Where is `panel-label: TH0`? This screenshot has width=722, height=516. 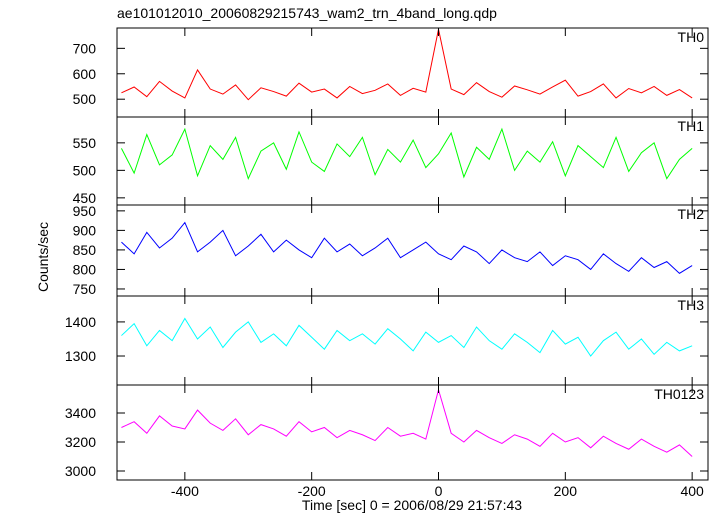
panel-label: TH0 is located at coordinates (691, 37).